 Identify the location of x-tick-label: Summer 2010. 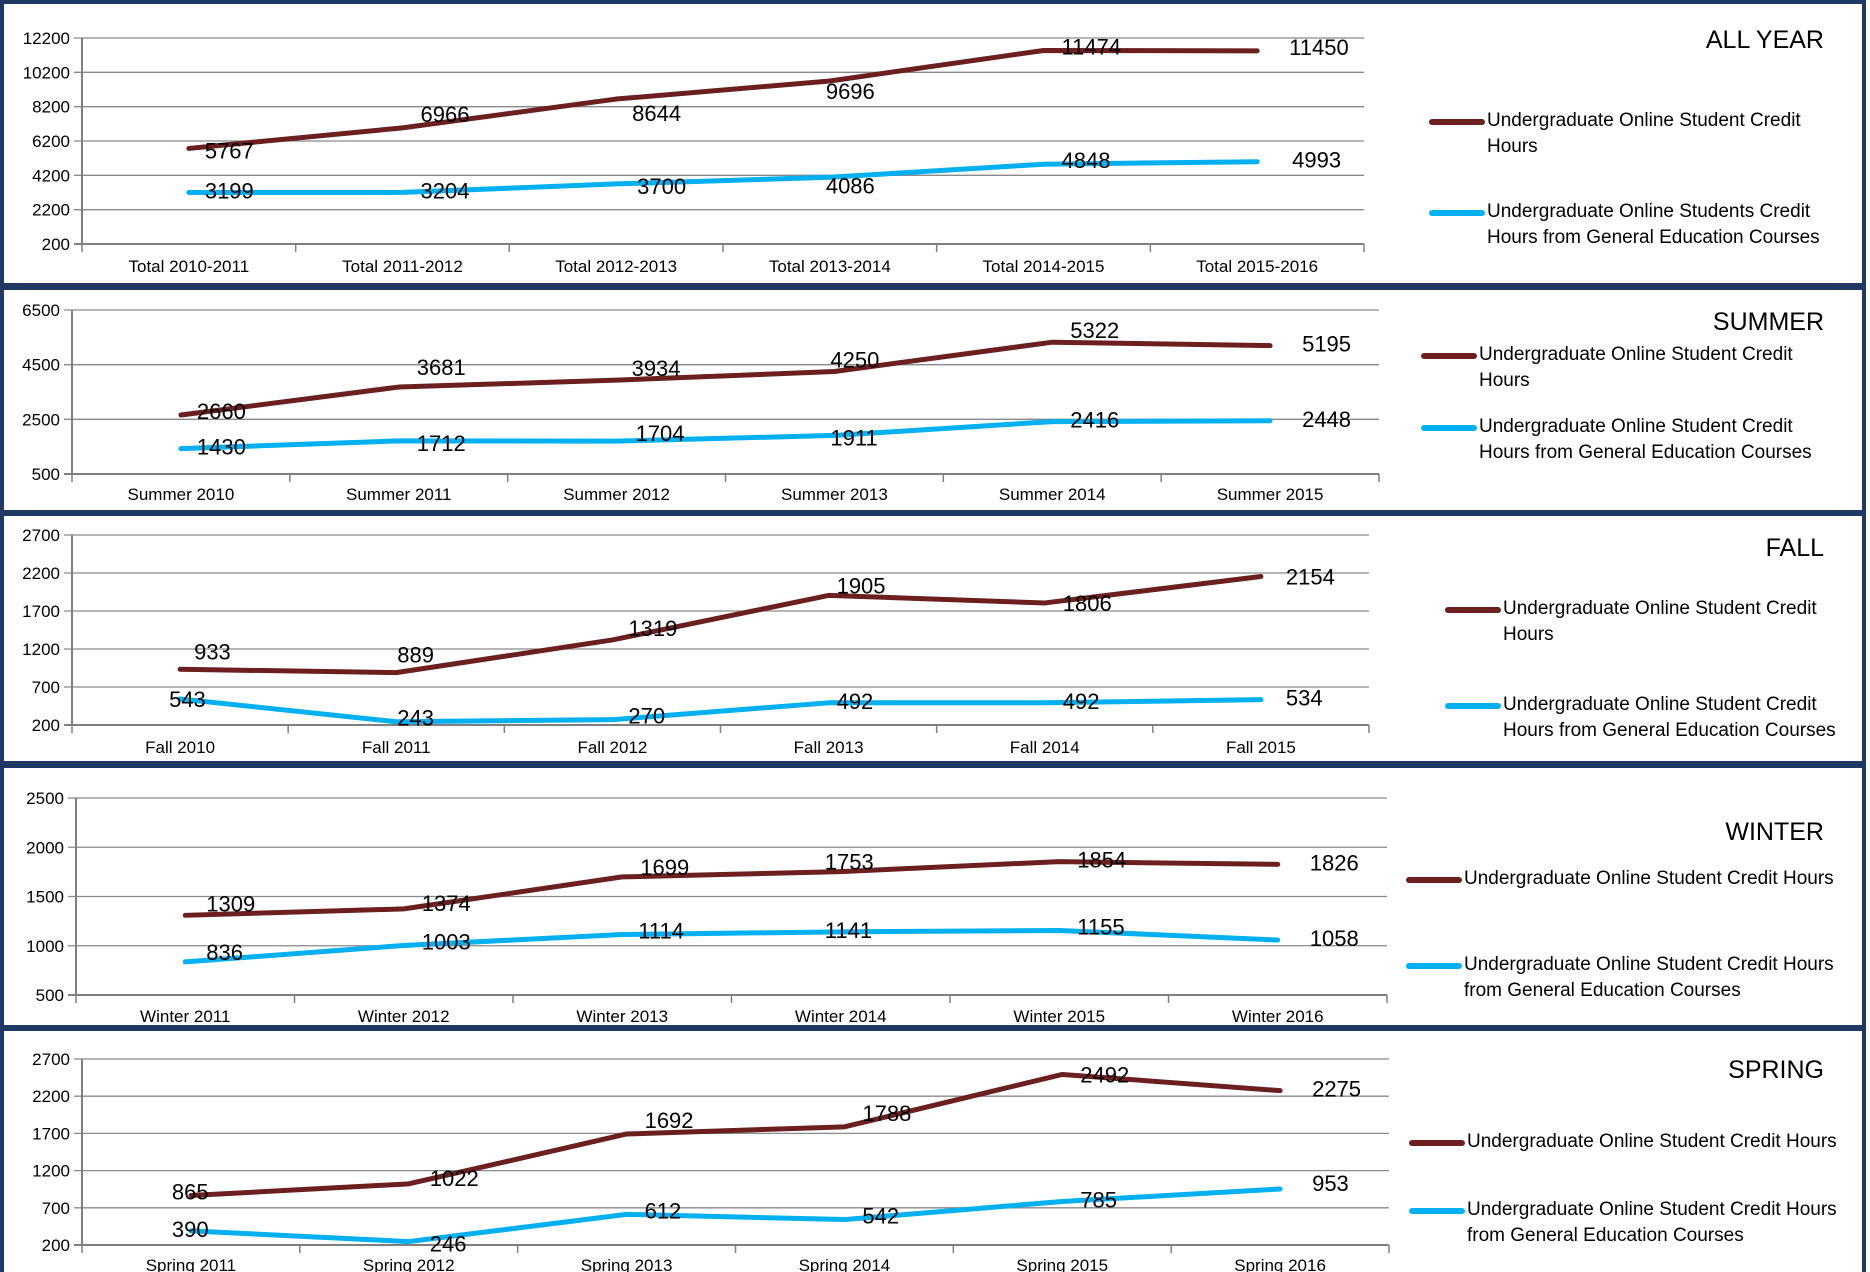
(181, 494).